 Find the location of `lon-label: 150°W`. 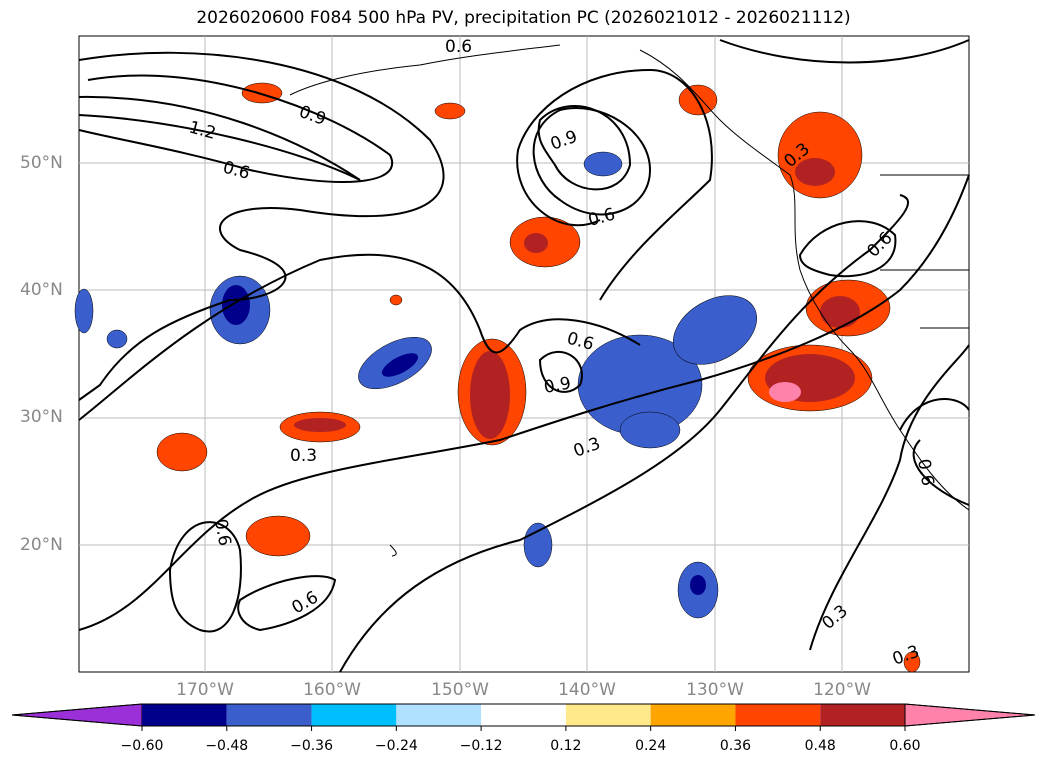

lon-label: 150°W is located at coordinates (460, 690).